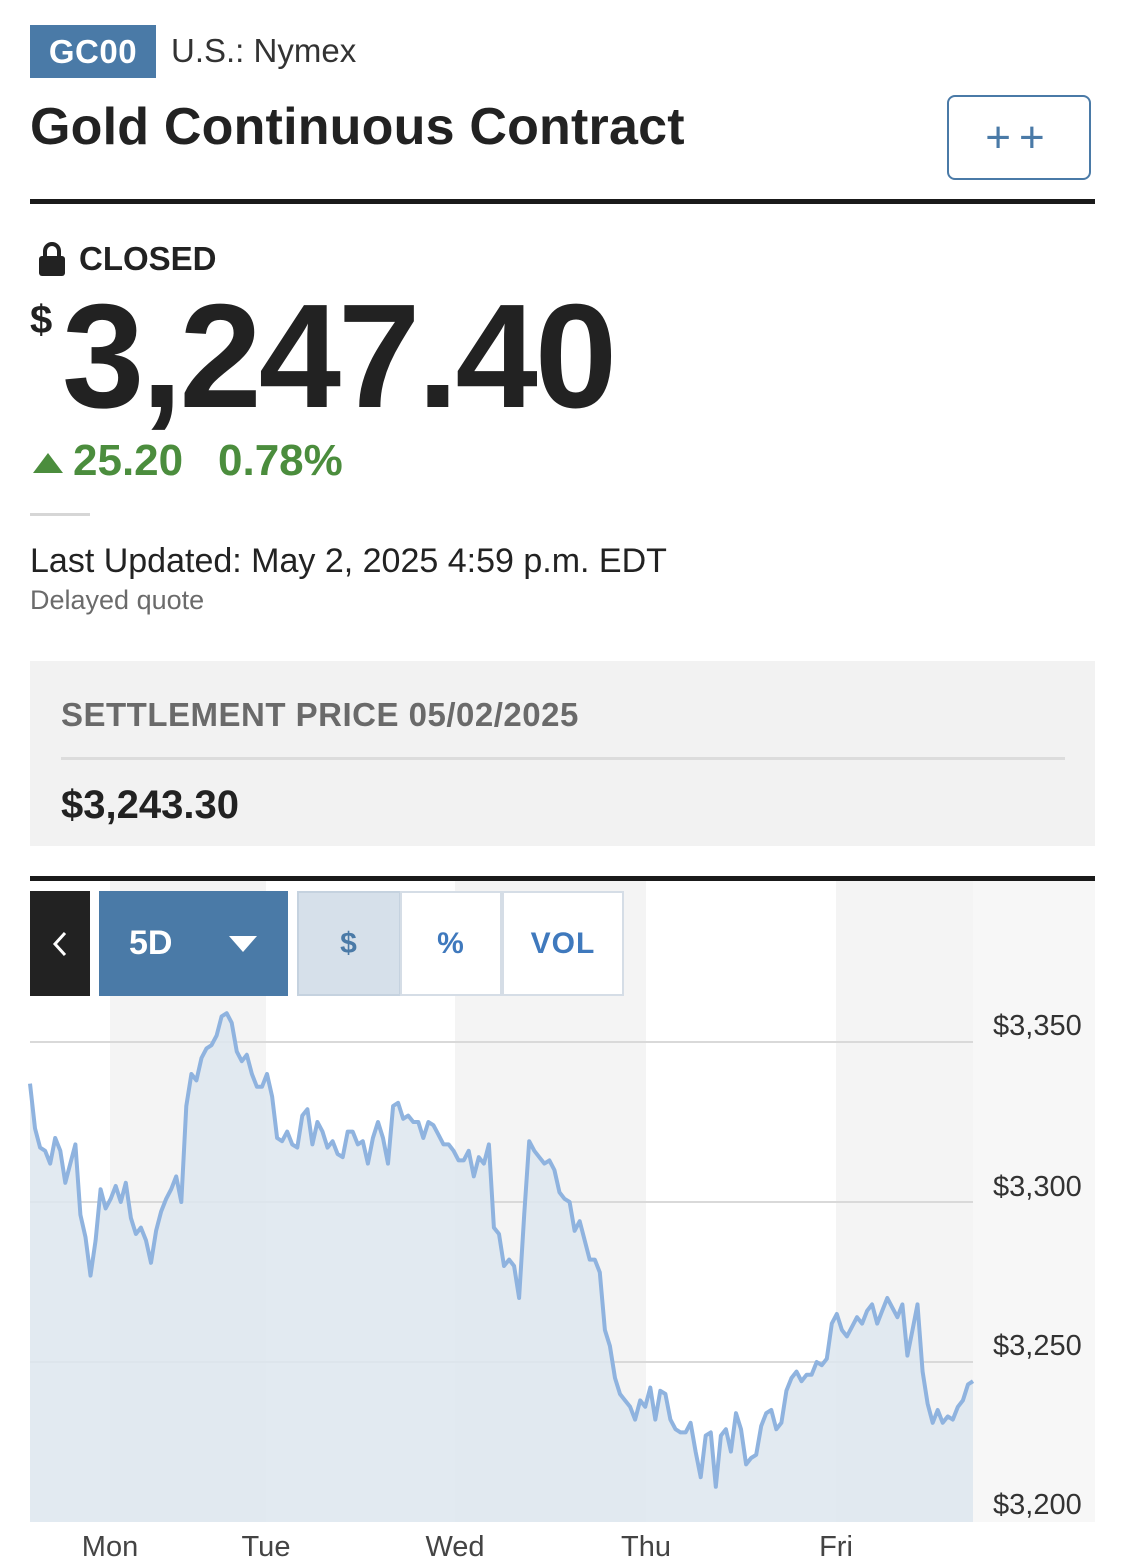 Image resolution: width=1125 pixels, height=1565 pixels. I want to click on delayed-quote-note: Delayed quote, so click(117, 600).